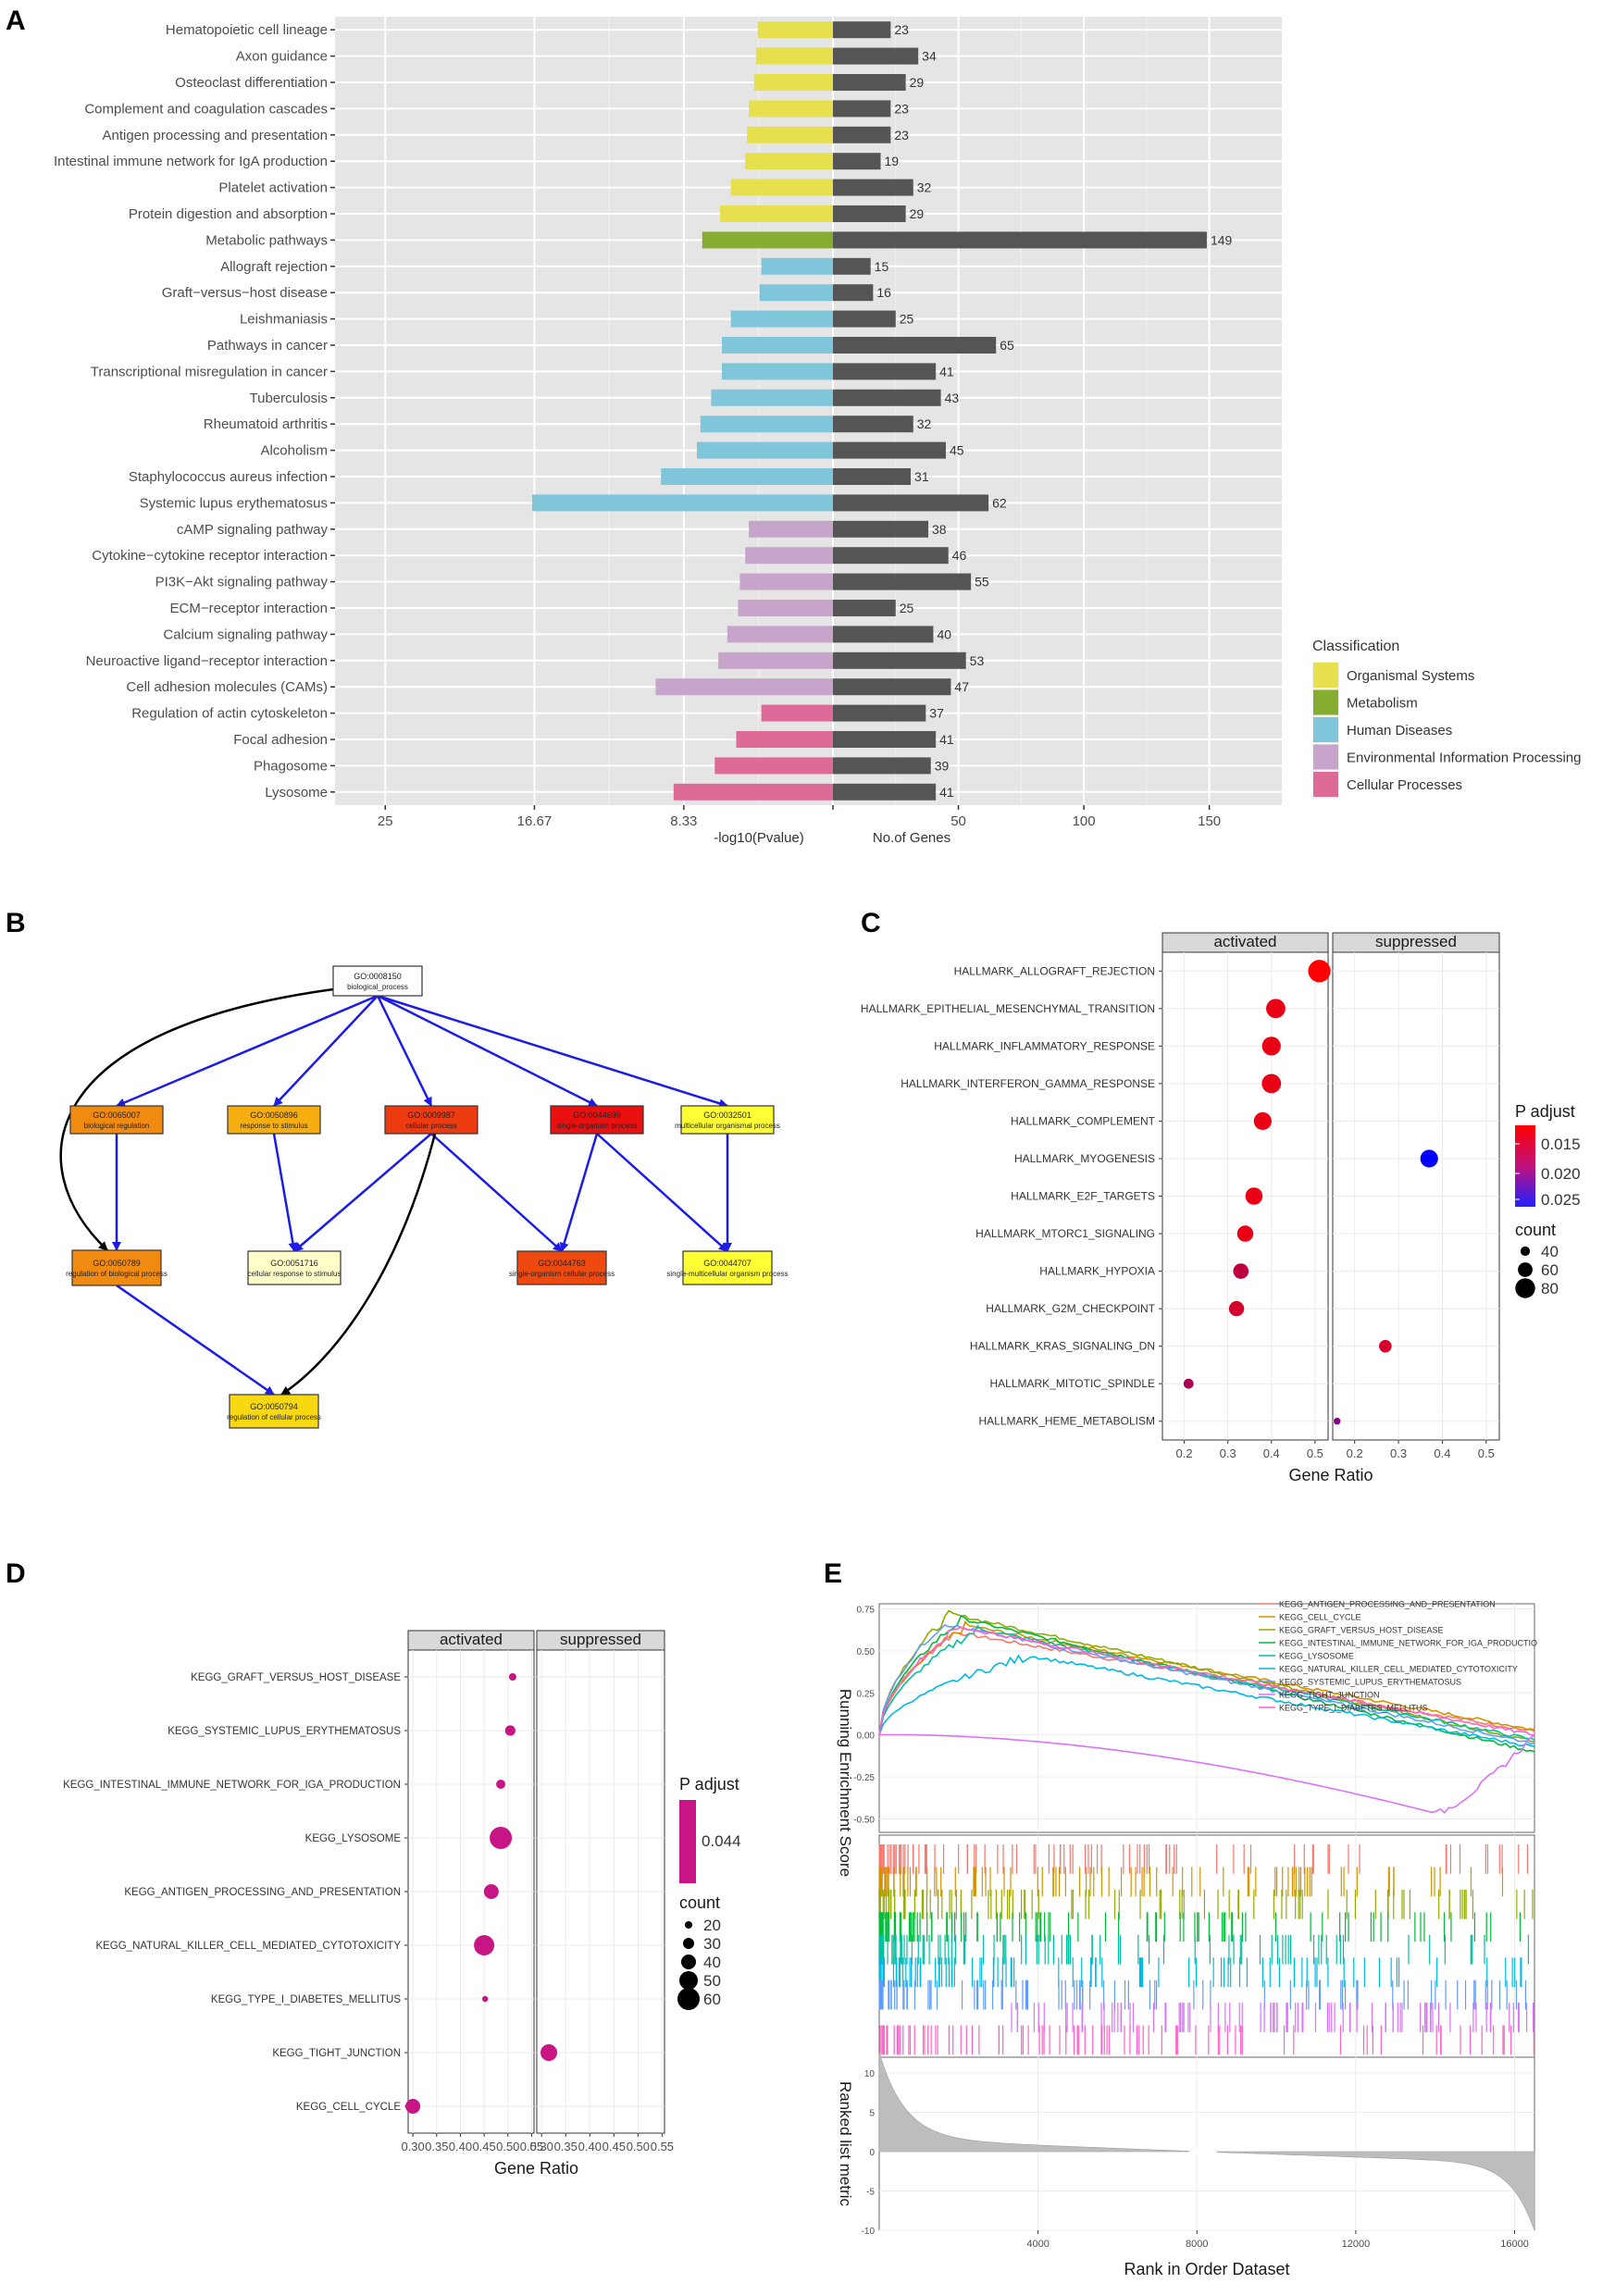 This screenshot has width=1615, height=2296. Describe the element at coordinates (215, 136) in the screenshot. I see `category-label: Antigen processing and presentation` at that location.